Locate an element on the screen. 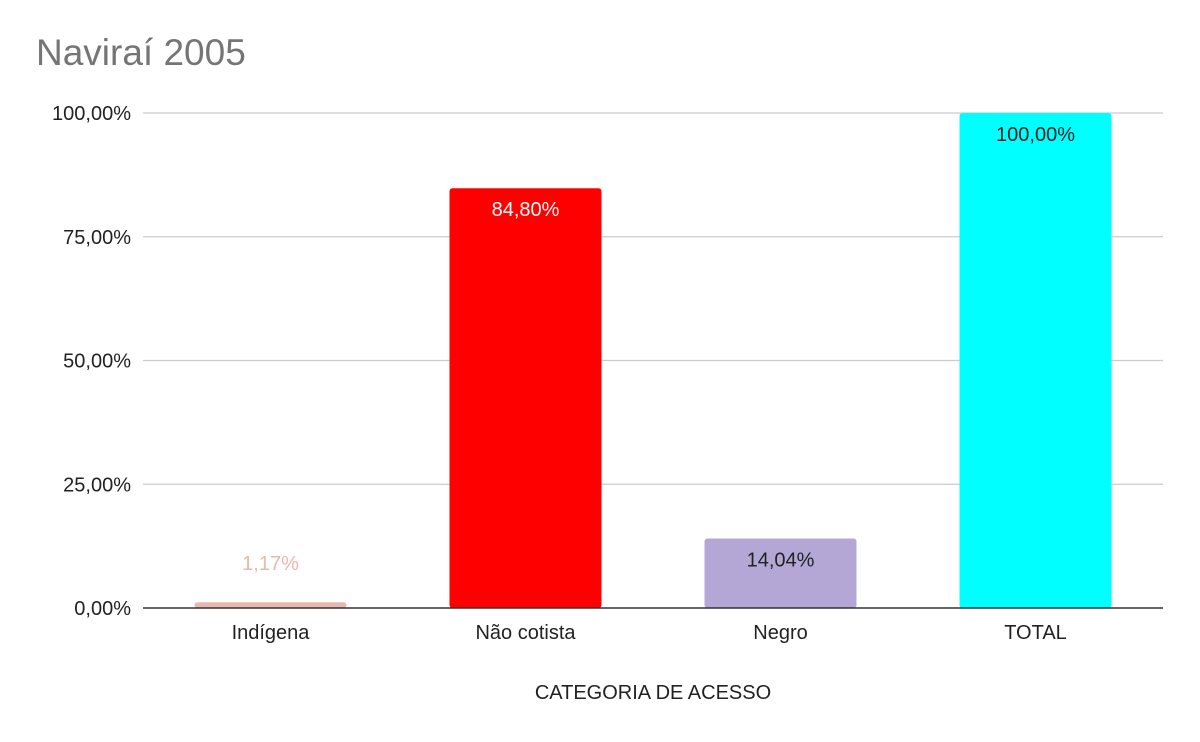  x-tick-label: Não cotista is located at coordinates (525, 633).